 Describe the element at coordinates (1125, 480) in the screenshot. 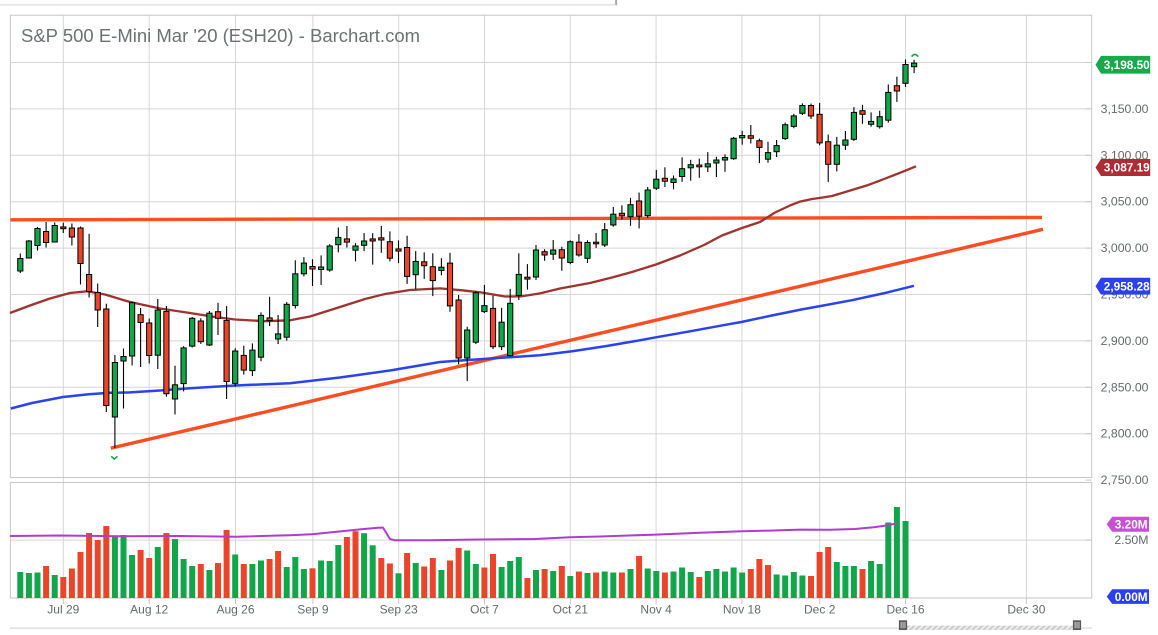

I see `svg-text: 2,750.00` at that location.